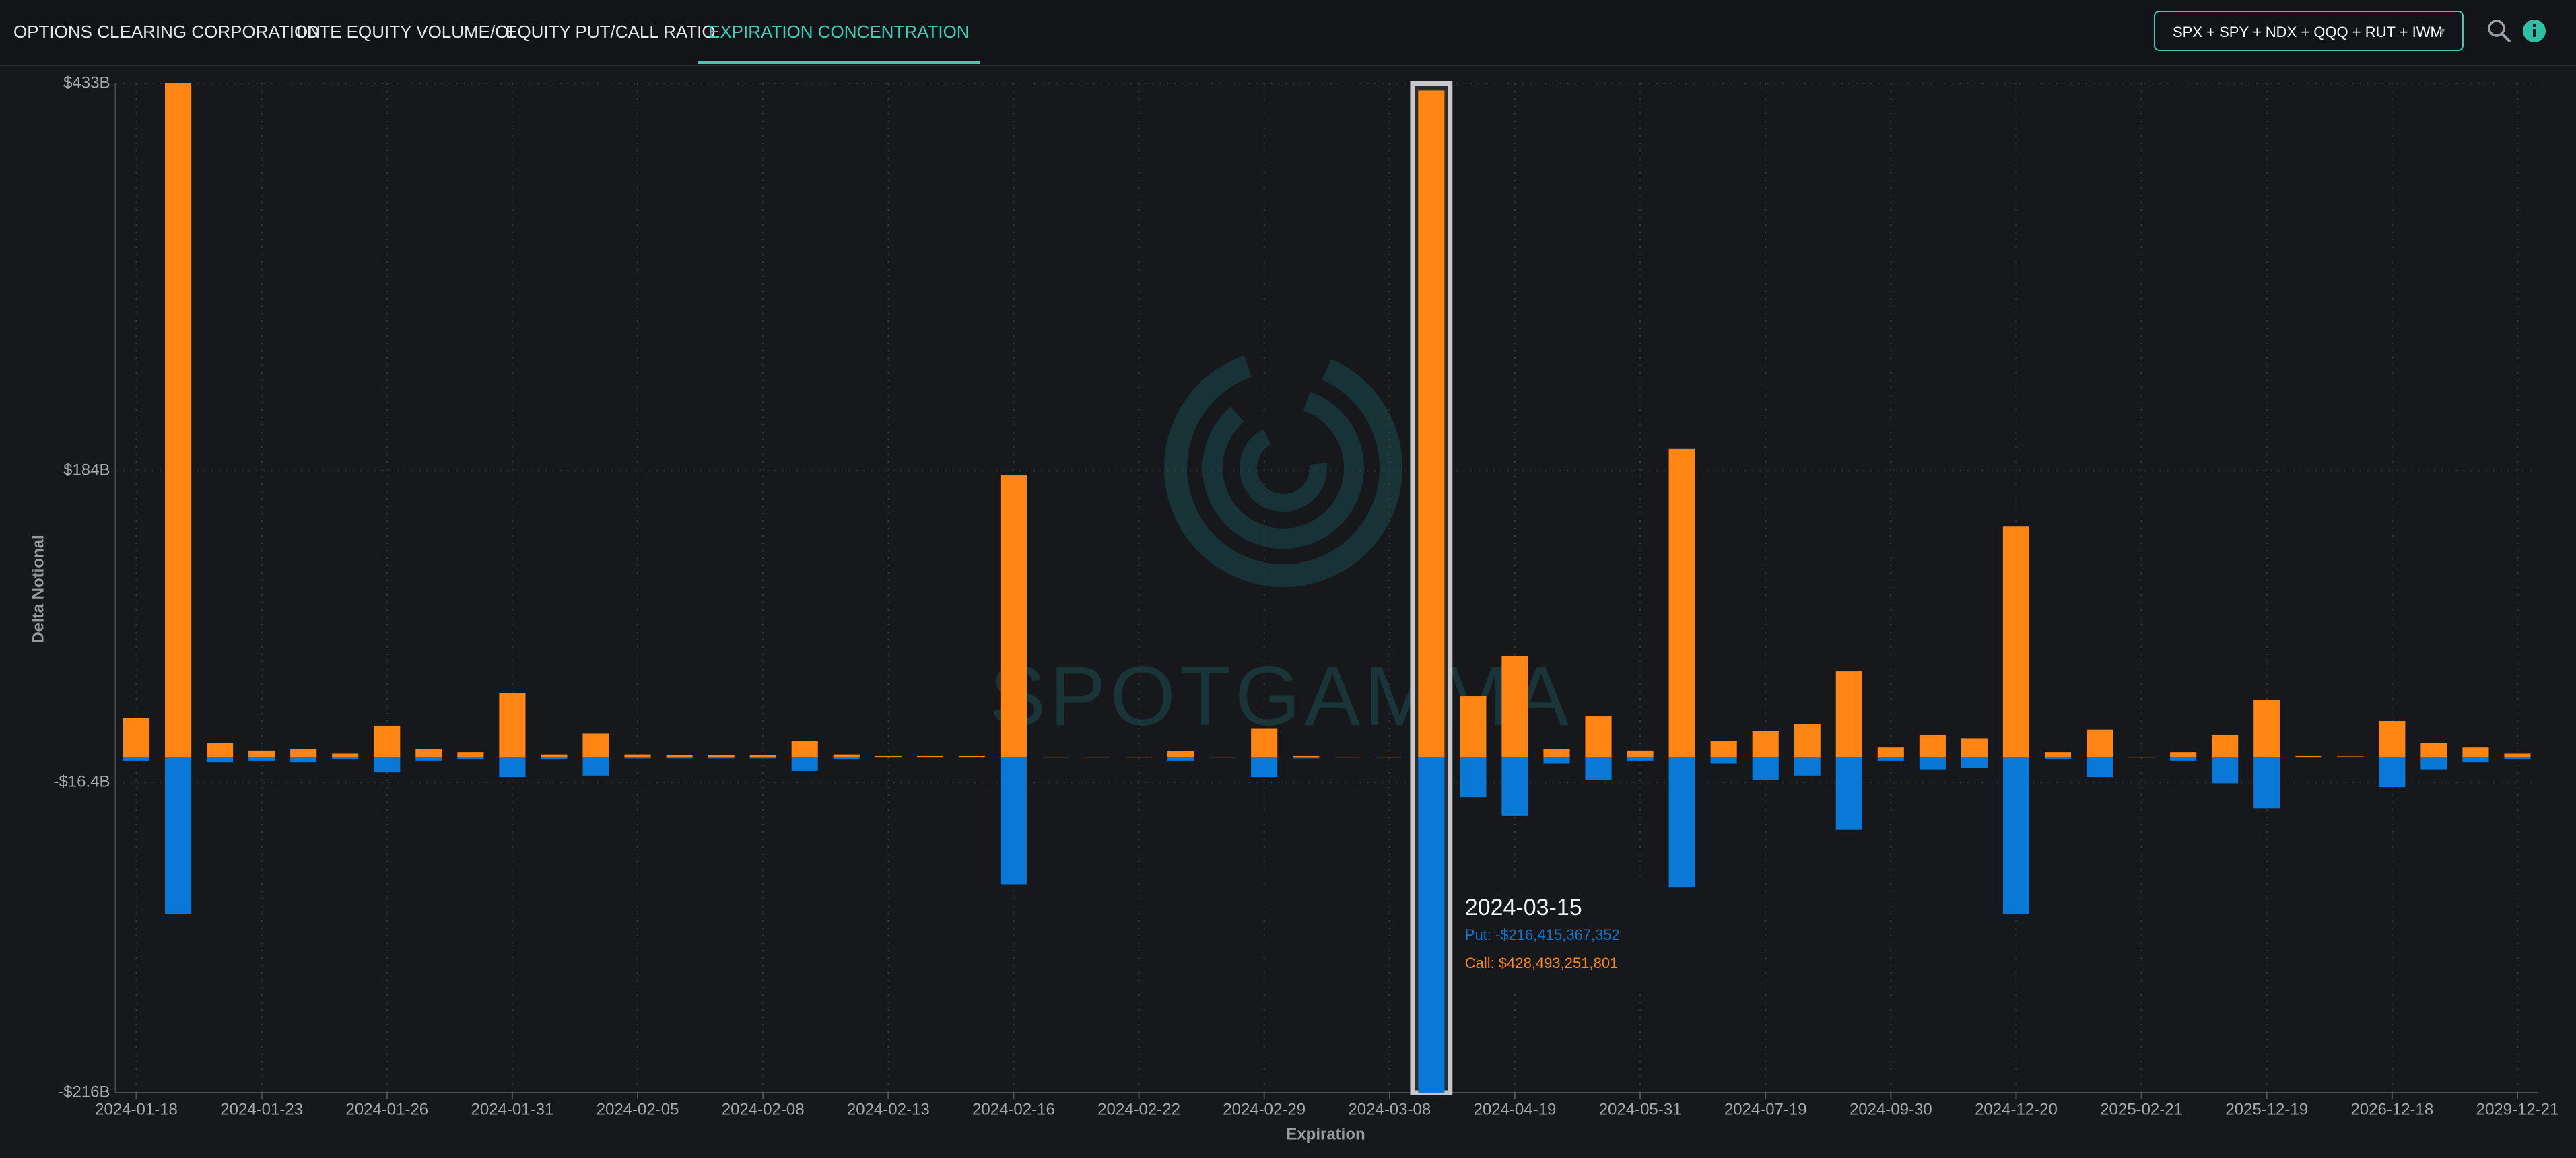 The image size is (2576, 1158). Describe the element at coordinates (2517, 1109) in the screenshot. I see `x-tick-label: 2029-12-21` at that location.